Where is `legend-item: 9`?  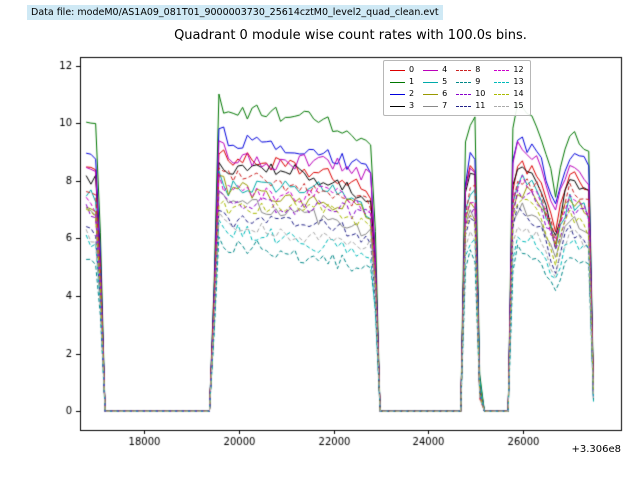
legend-item: 9 is located at coordinates (470, 82).